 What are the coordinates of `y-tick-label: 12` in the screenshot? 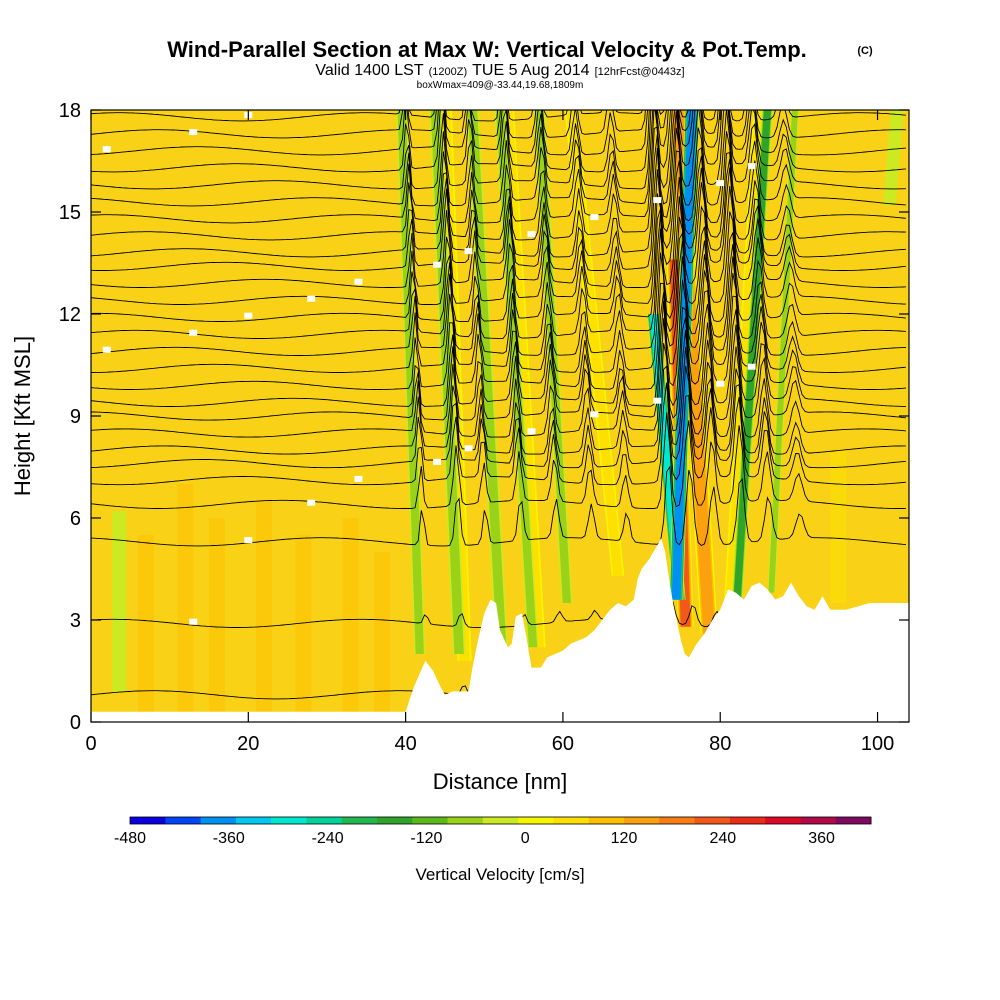 It's located at (70, 315).